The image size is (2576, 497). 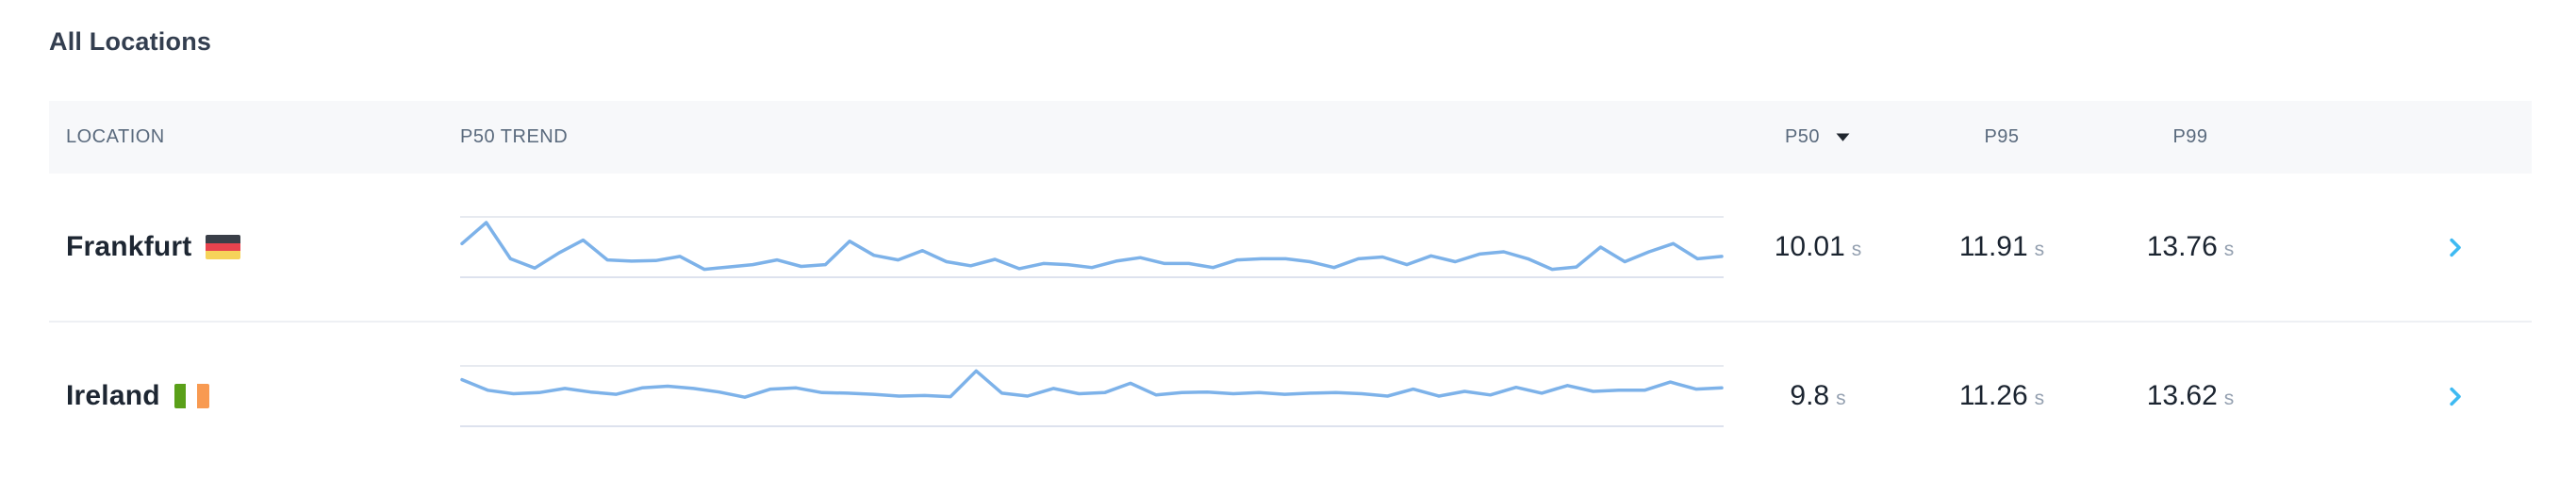 I want to click on location-name: Frankfurt, so click(x=129, y=246).